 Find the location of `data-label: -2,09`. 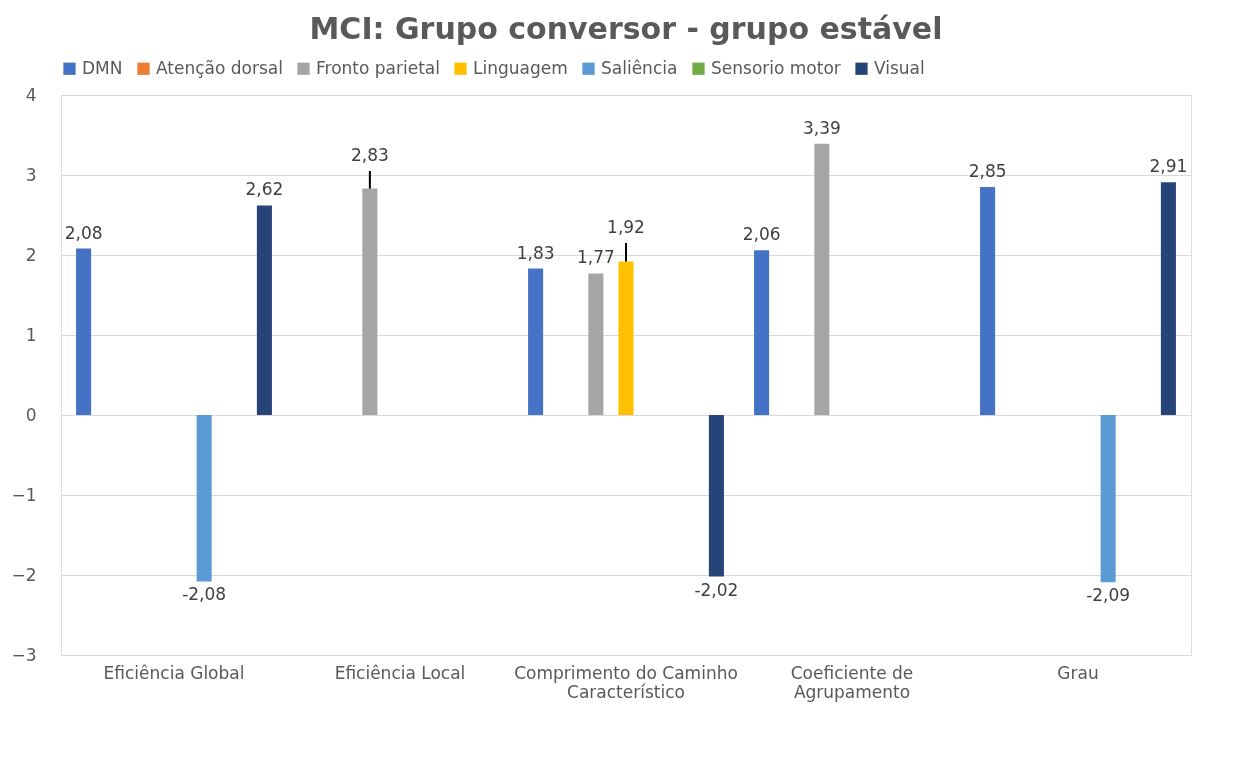

data-label: -2,09 is located at coordinates (1108, 595).